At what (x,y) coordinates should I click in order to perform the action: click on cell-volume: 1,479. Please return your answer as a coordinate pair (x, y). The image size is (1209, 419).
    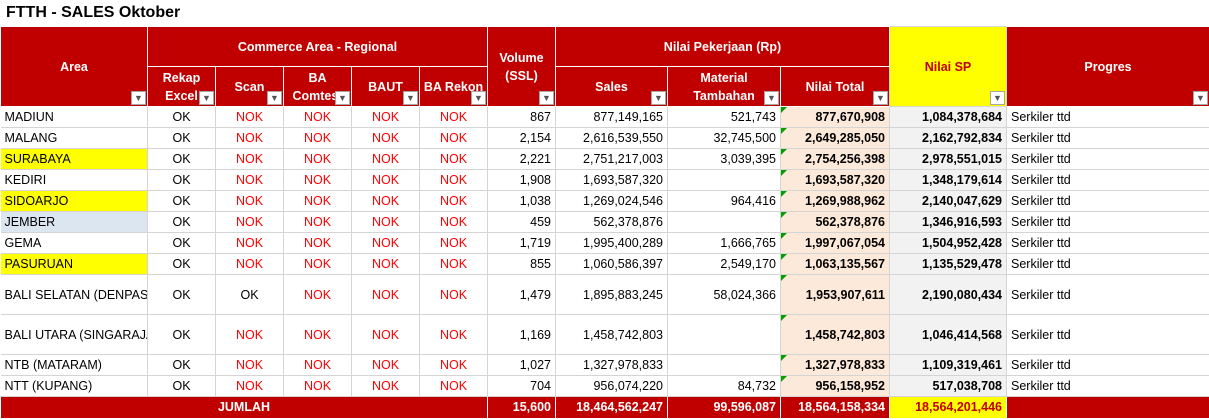
    Looking at the image, I should click on (522, 295).